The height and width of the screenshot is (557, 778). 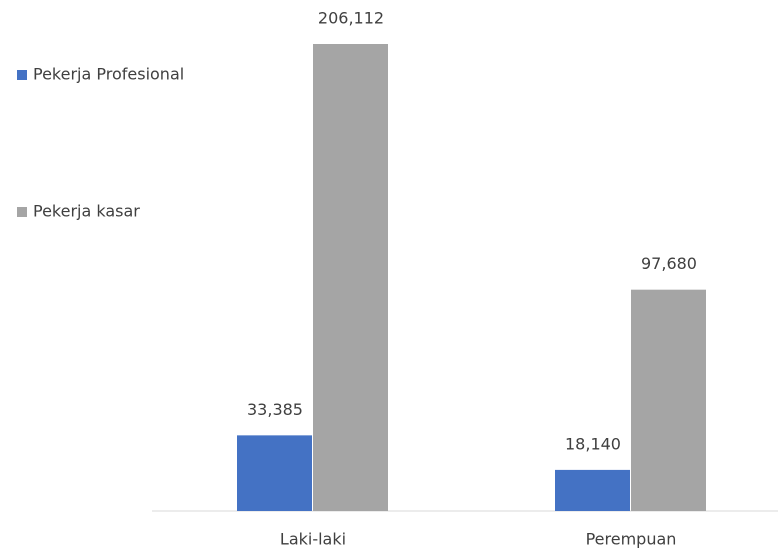 I want to click on data-label: 18,140, so click(x=593, y=443).